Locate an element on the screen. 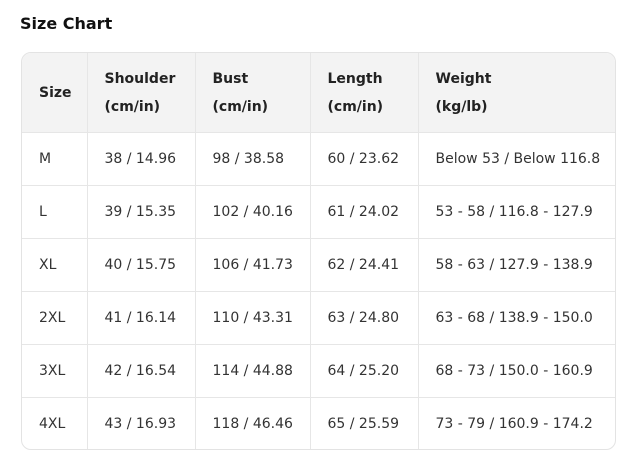 This screenshot has width=627, height=455. page-title: Size Chart is located at coordinates (66, 23).